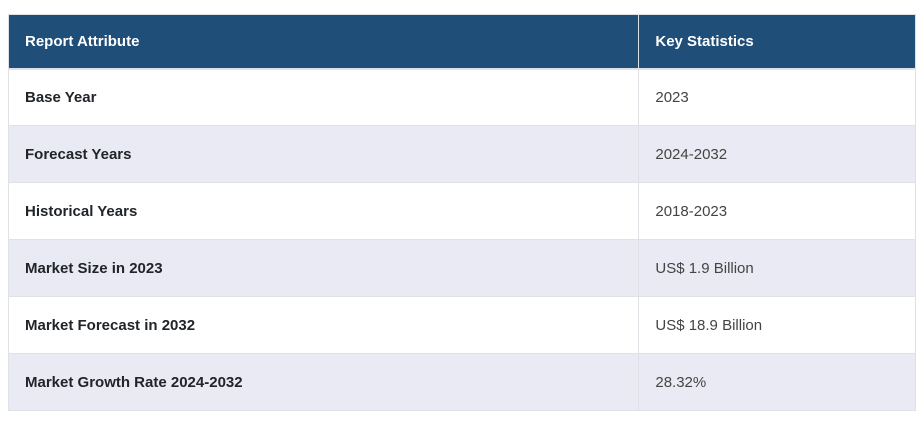  I want to click on value-forecast-years: 2024-2032, so click(777, 154).